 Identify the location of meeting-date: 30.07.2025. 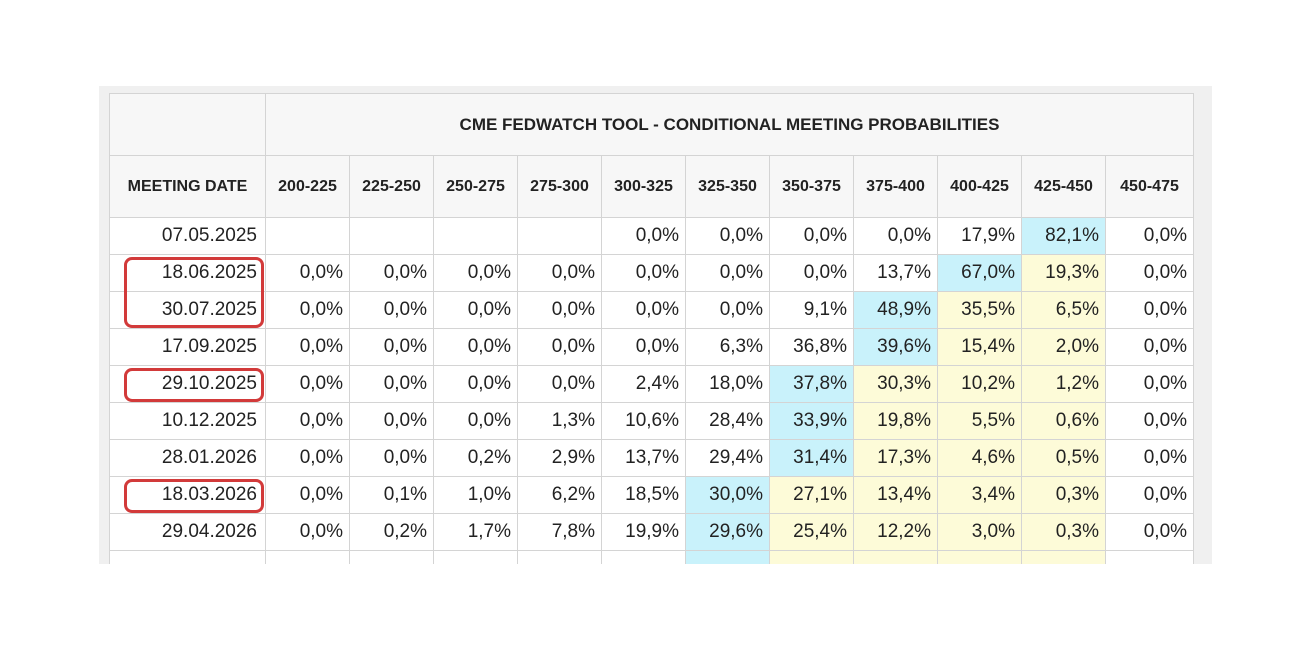
(209, 309).